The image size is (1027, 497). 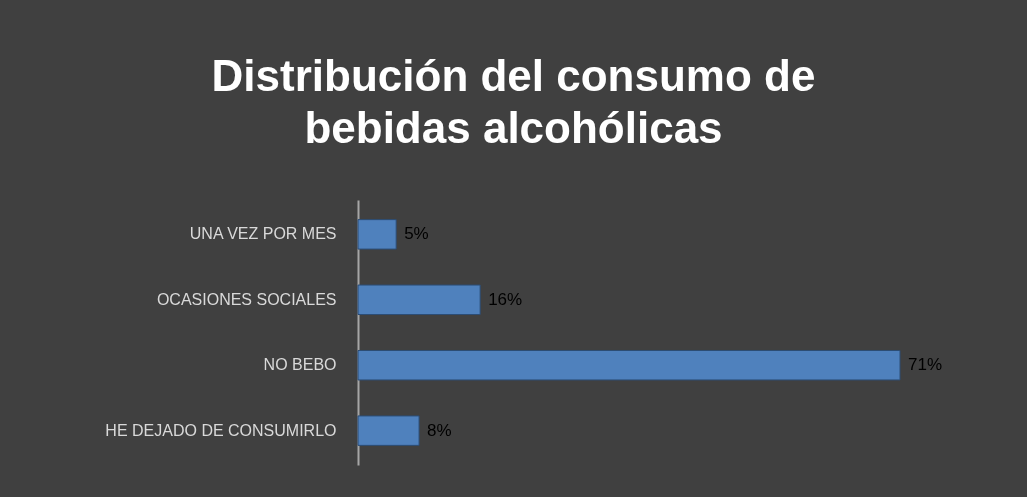 I want to click on y-tick-label: OCASIONES SOCIALES, so click(x=246, y=299).